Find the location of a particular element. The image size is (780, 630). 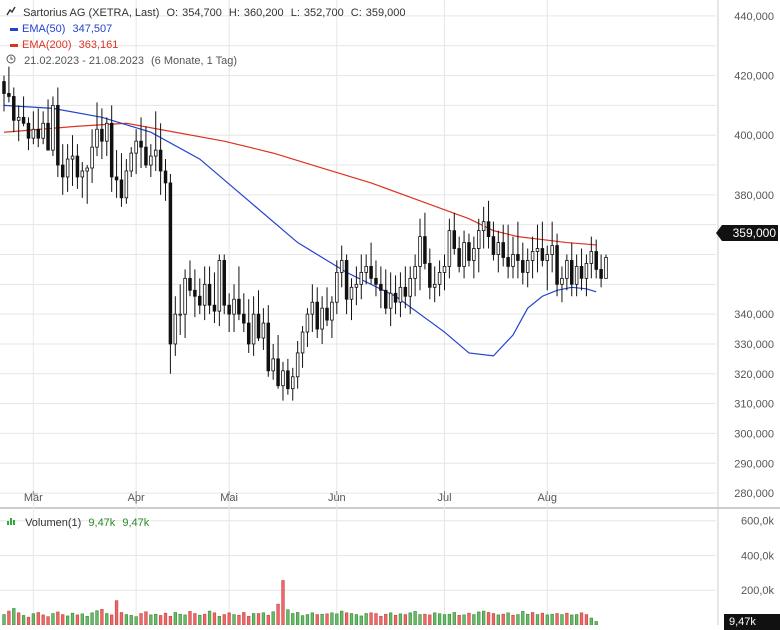

legend-ema50: EMA(50) 347,507 is located at coordinates (63, 29).